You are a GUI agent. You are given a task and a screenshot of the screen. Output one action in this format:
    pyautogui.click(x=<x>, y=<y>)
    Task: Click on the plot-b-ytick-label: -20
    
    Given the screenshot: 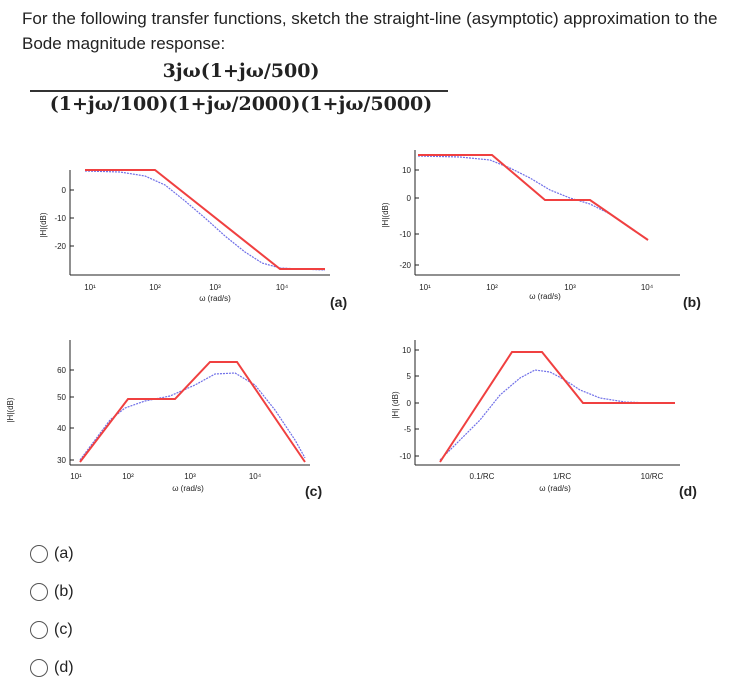 What is the action you would take?
    pyautogui.click(x=405, y=265)
    